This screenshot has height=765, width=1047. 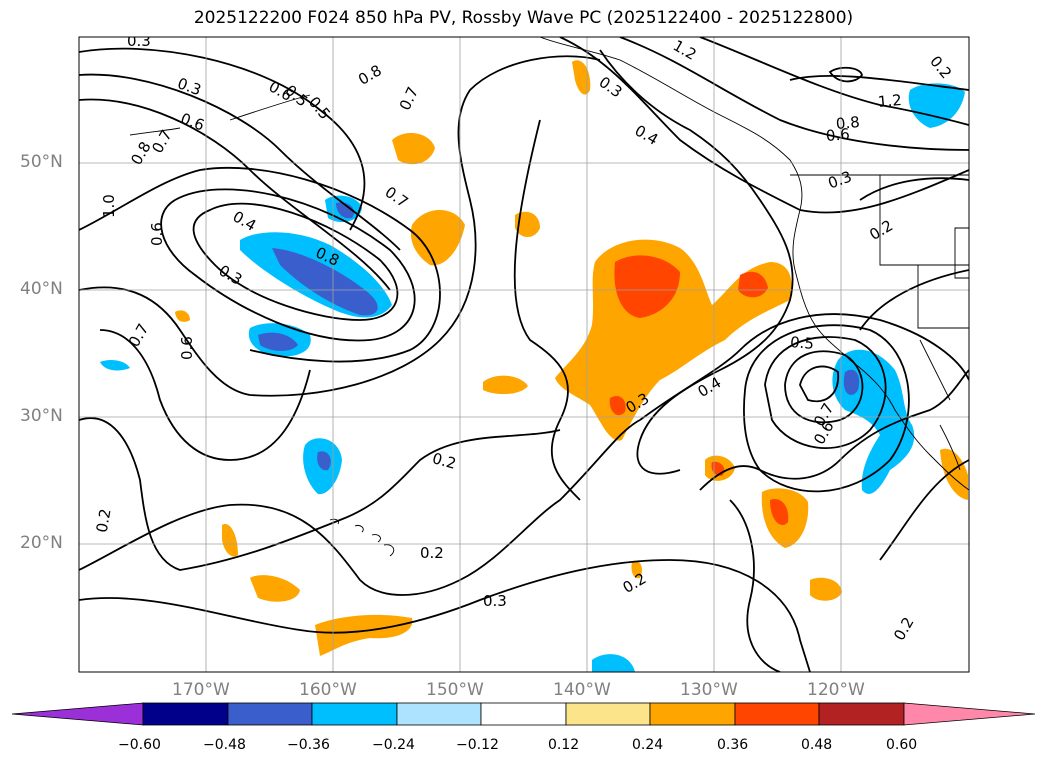 I want to click on lat-label: 40°N, so click(x=41, y=289).